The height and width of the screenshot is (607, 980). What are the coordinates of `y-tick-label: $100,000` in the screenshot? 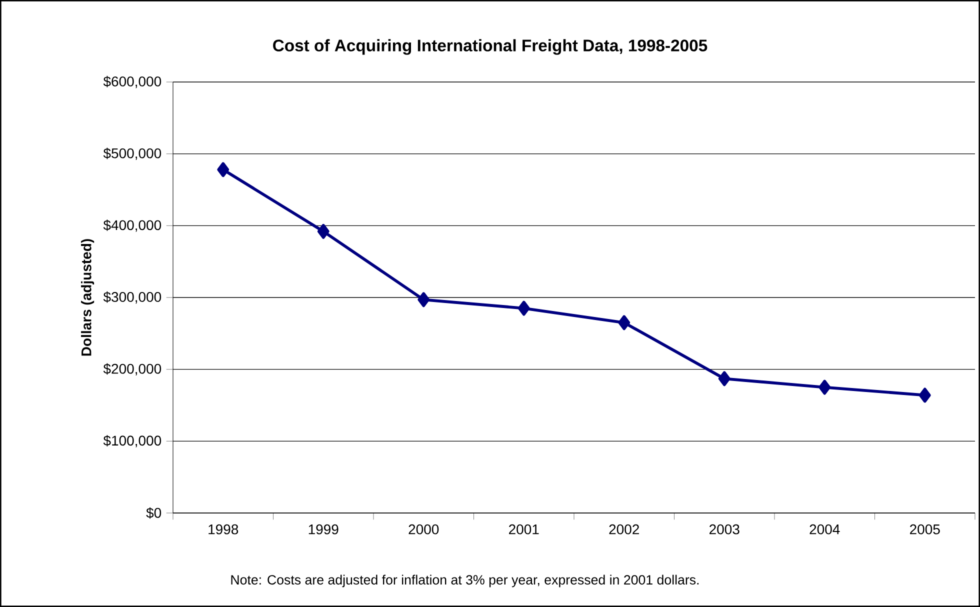 It's located at (132, 441).